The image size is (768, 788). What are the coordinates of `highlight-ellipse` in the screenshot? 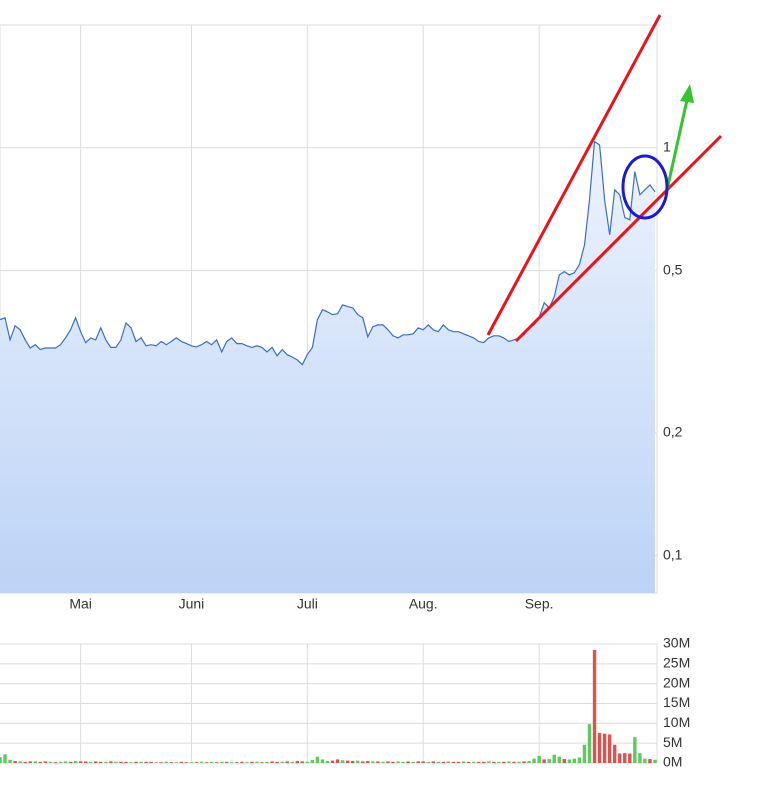 It's located at (645, 187).